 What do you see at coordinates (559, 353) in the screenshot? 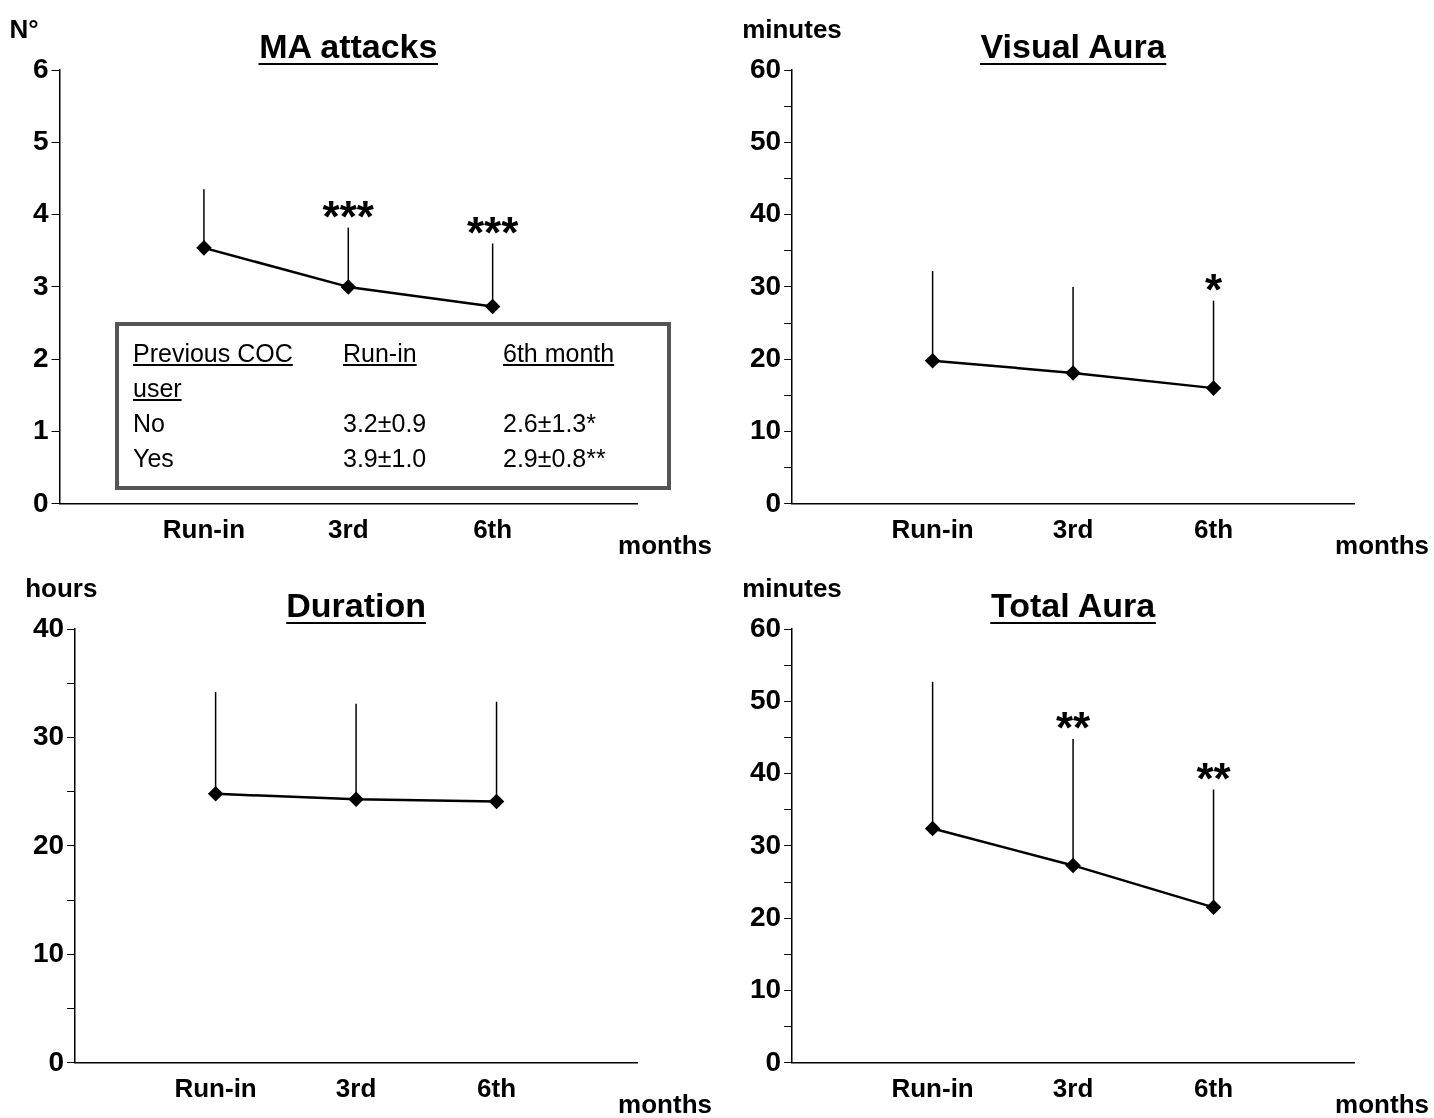
I see `annotation: 6th month` at bounding box center [559, 353].